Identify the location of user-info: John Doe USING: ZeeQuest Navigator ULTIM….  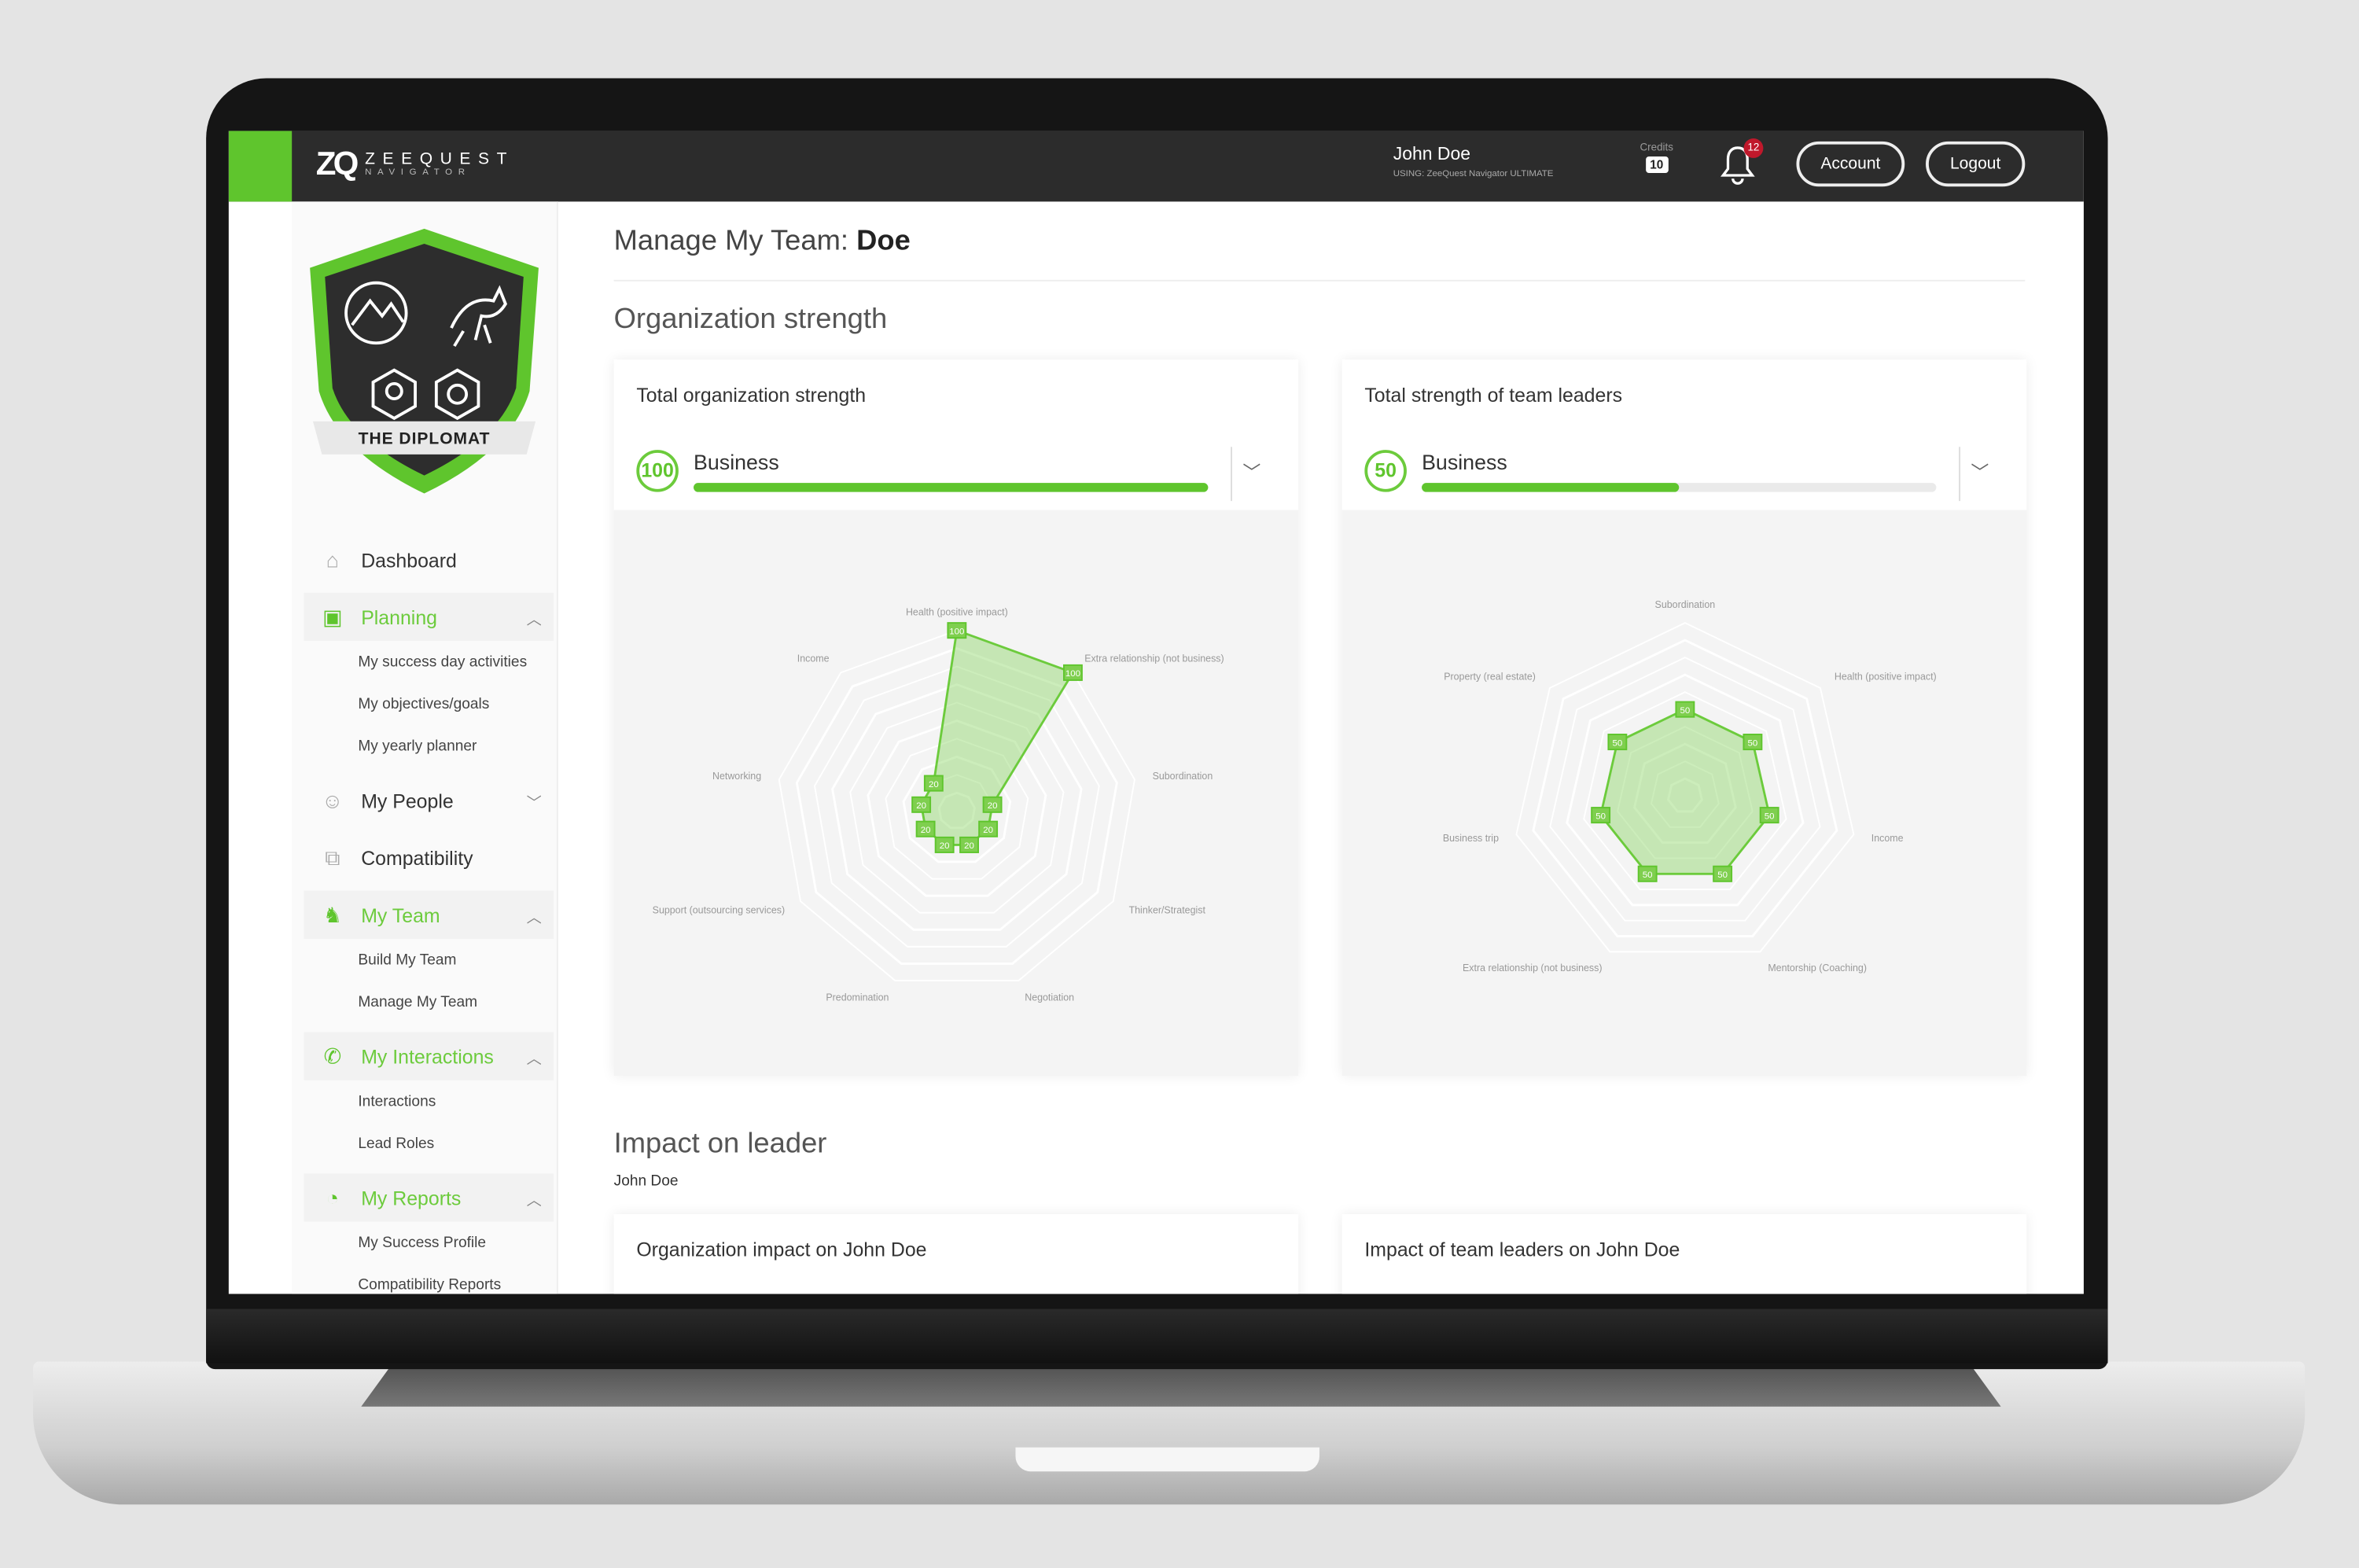
(1473, 161).